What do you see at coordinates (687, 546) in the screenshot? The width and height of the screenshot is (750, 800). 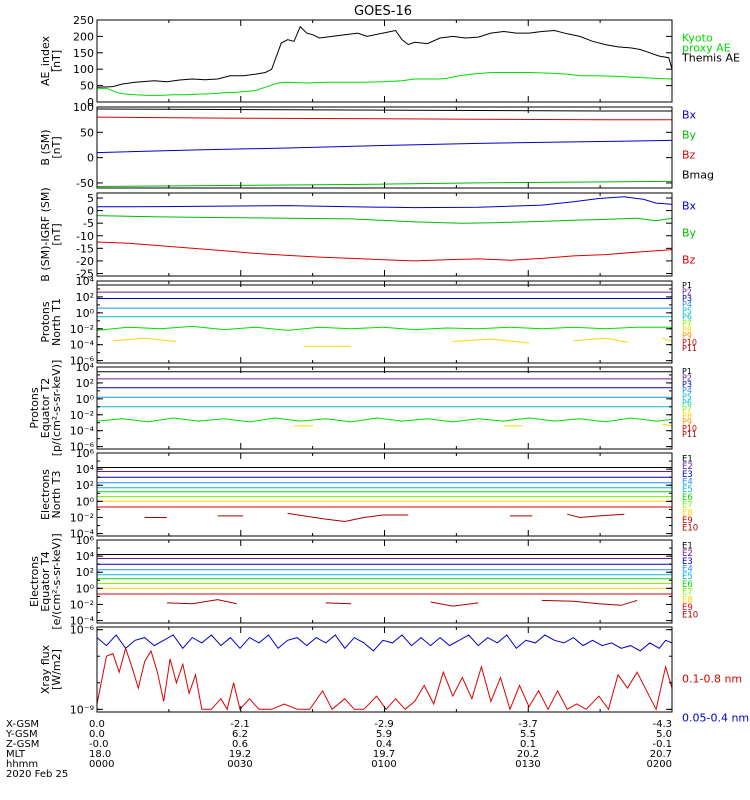 I see `legend-label: E1` at bounding box center [687, 546].